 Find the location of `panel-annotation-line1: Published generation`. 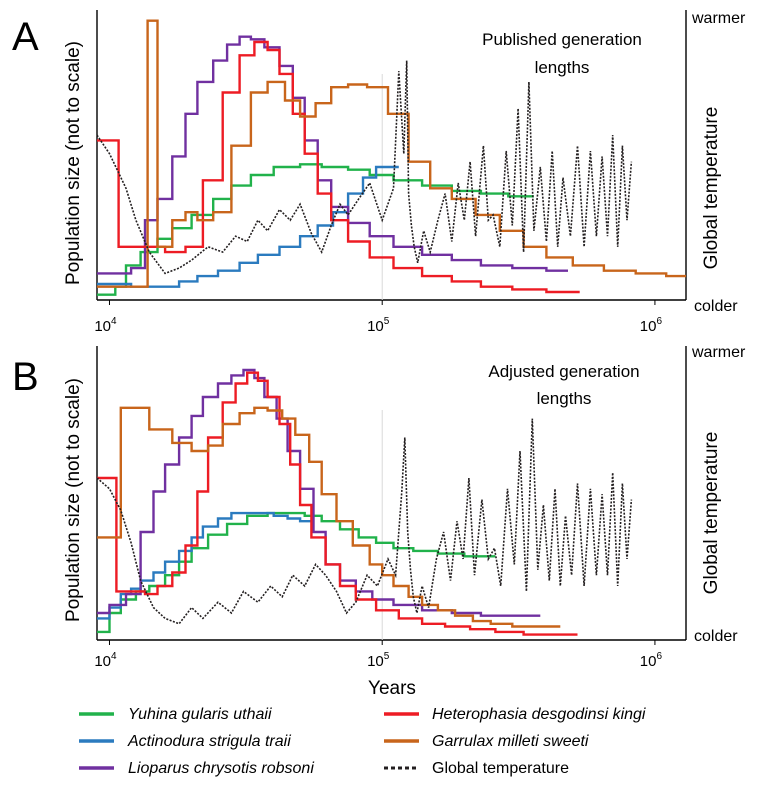

panel-annotation-line1: Published generation is located at coordinates (562, 39).